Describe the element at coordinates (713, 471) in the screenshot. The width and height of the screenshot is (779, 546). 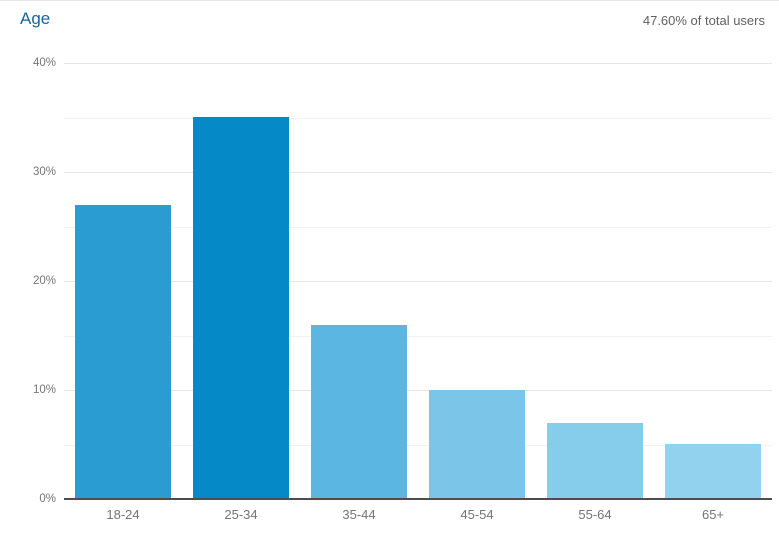
I see `bar-65+` at that location.